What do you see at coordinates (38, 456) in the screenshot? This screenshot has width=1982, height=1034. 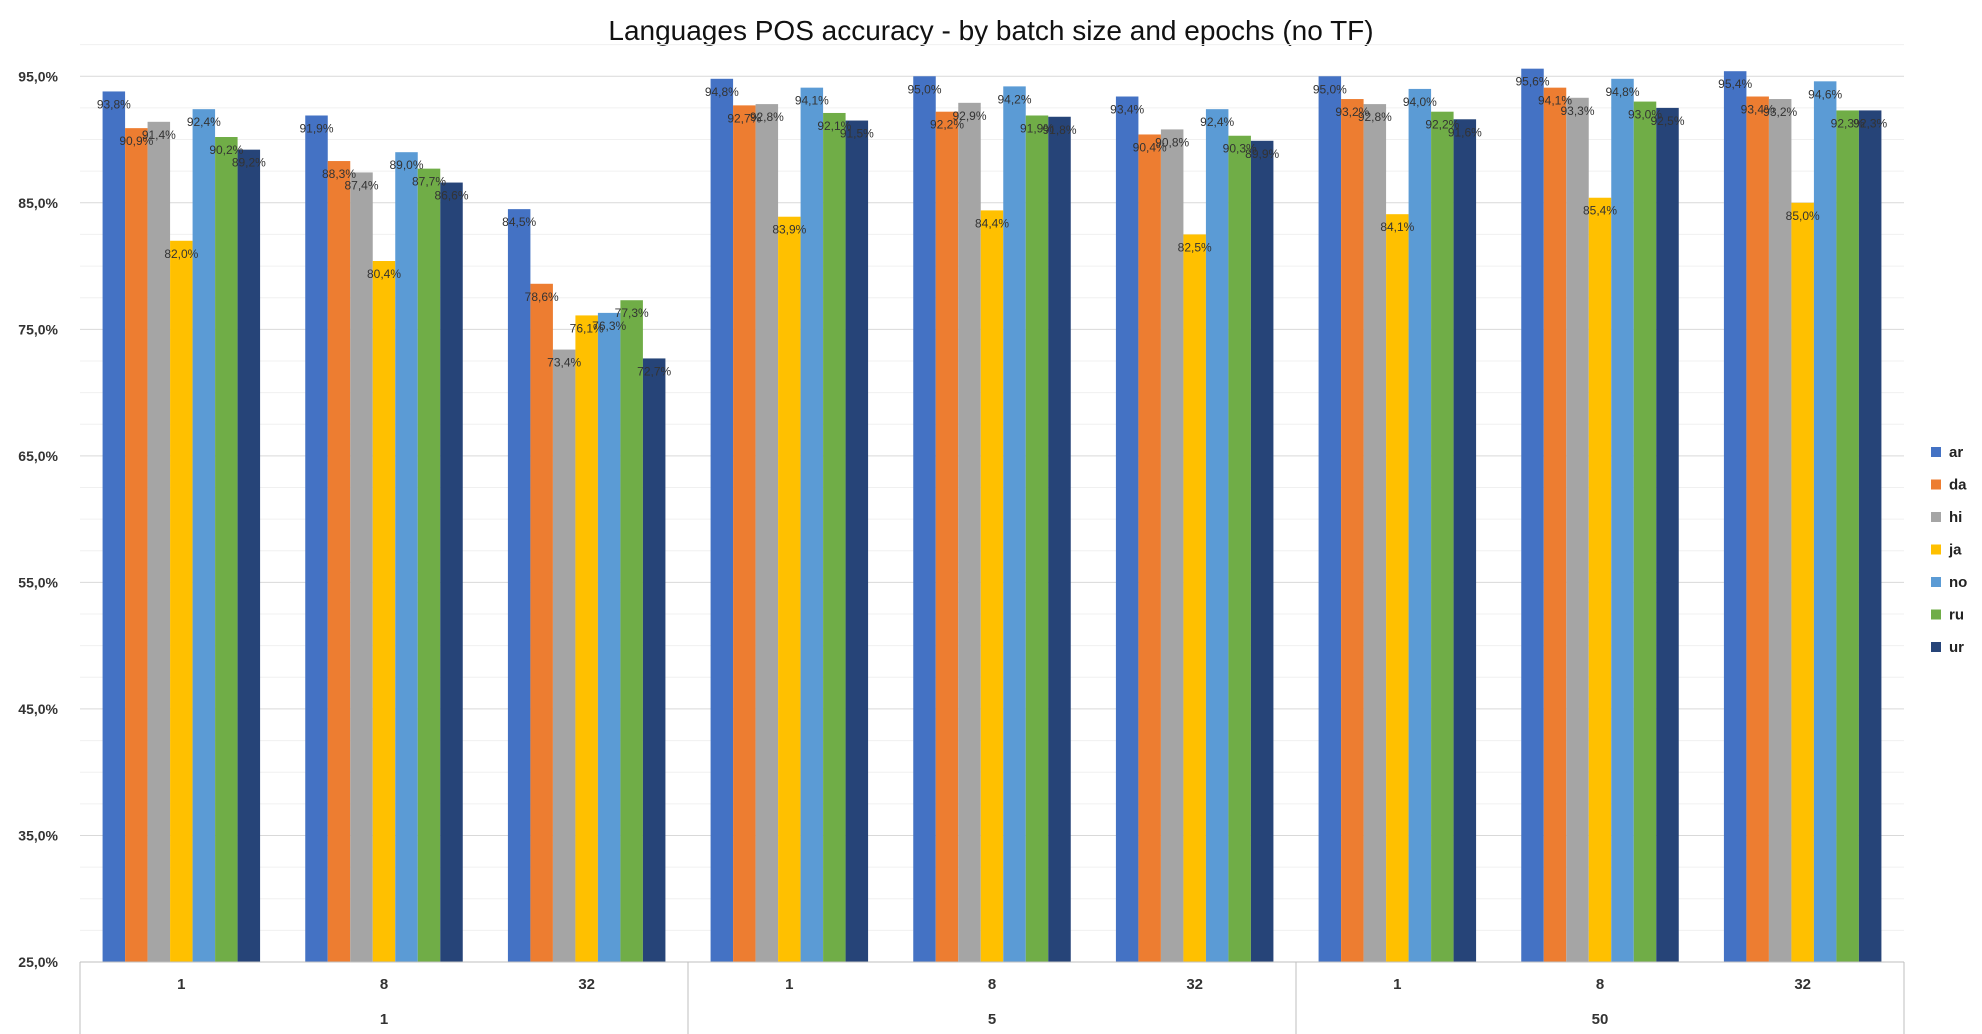 I see `y-tick-label: 65,0%` at bounding box center [38, 456].